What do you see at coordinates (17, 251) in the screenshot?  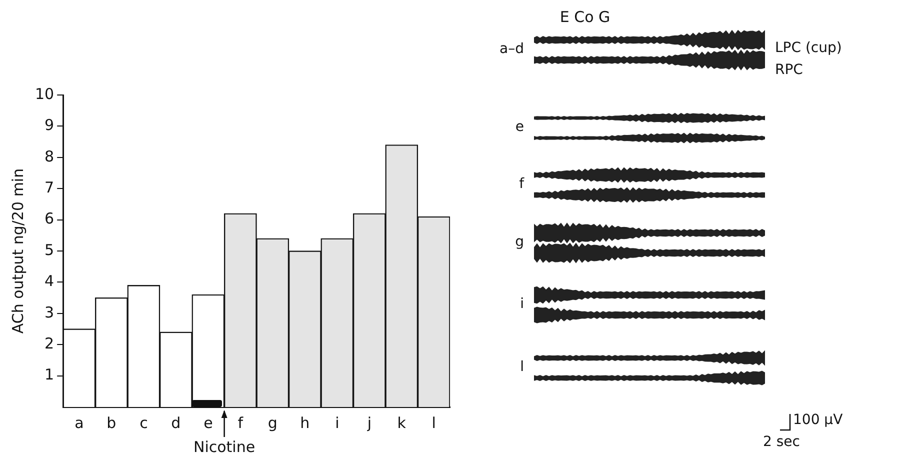 I see `y-axis-title: ACh output ng/20 min` at bounding box center [17, 251].